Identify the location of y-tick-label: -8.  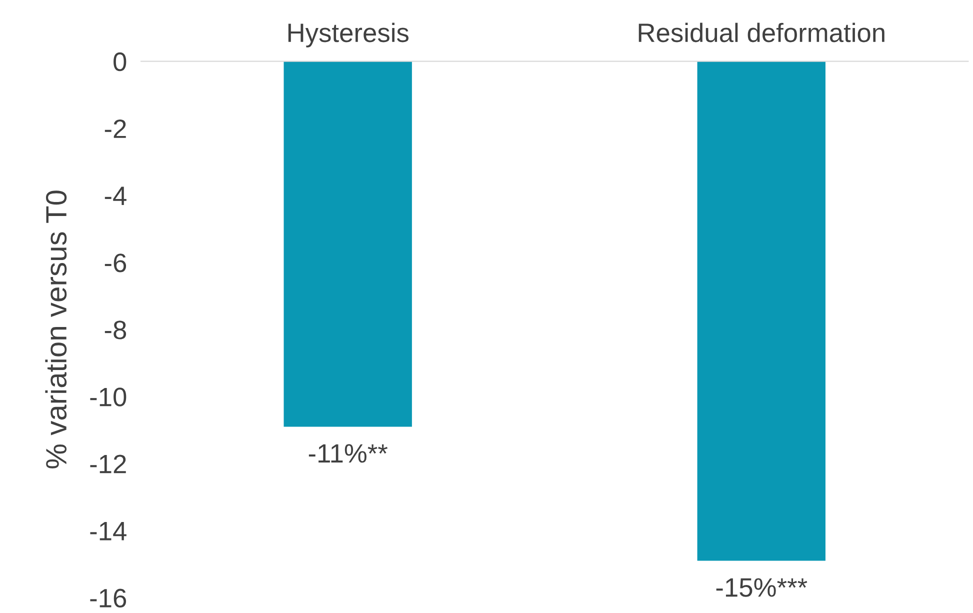
(115, 330).